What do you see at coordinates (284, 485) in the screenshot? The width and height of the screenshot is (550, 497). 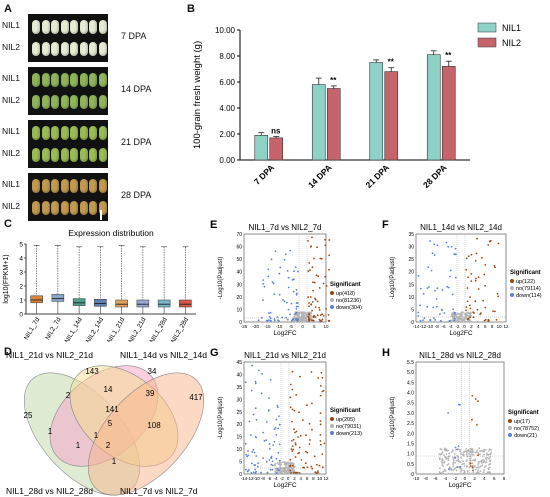 I see `x-axis-label: Log2FC` at bounding box center [284, 485].